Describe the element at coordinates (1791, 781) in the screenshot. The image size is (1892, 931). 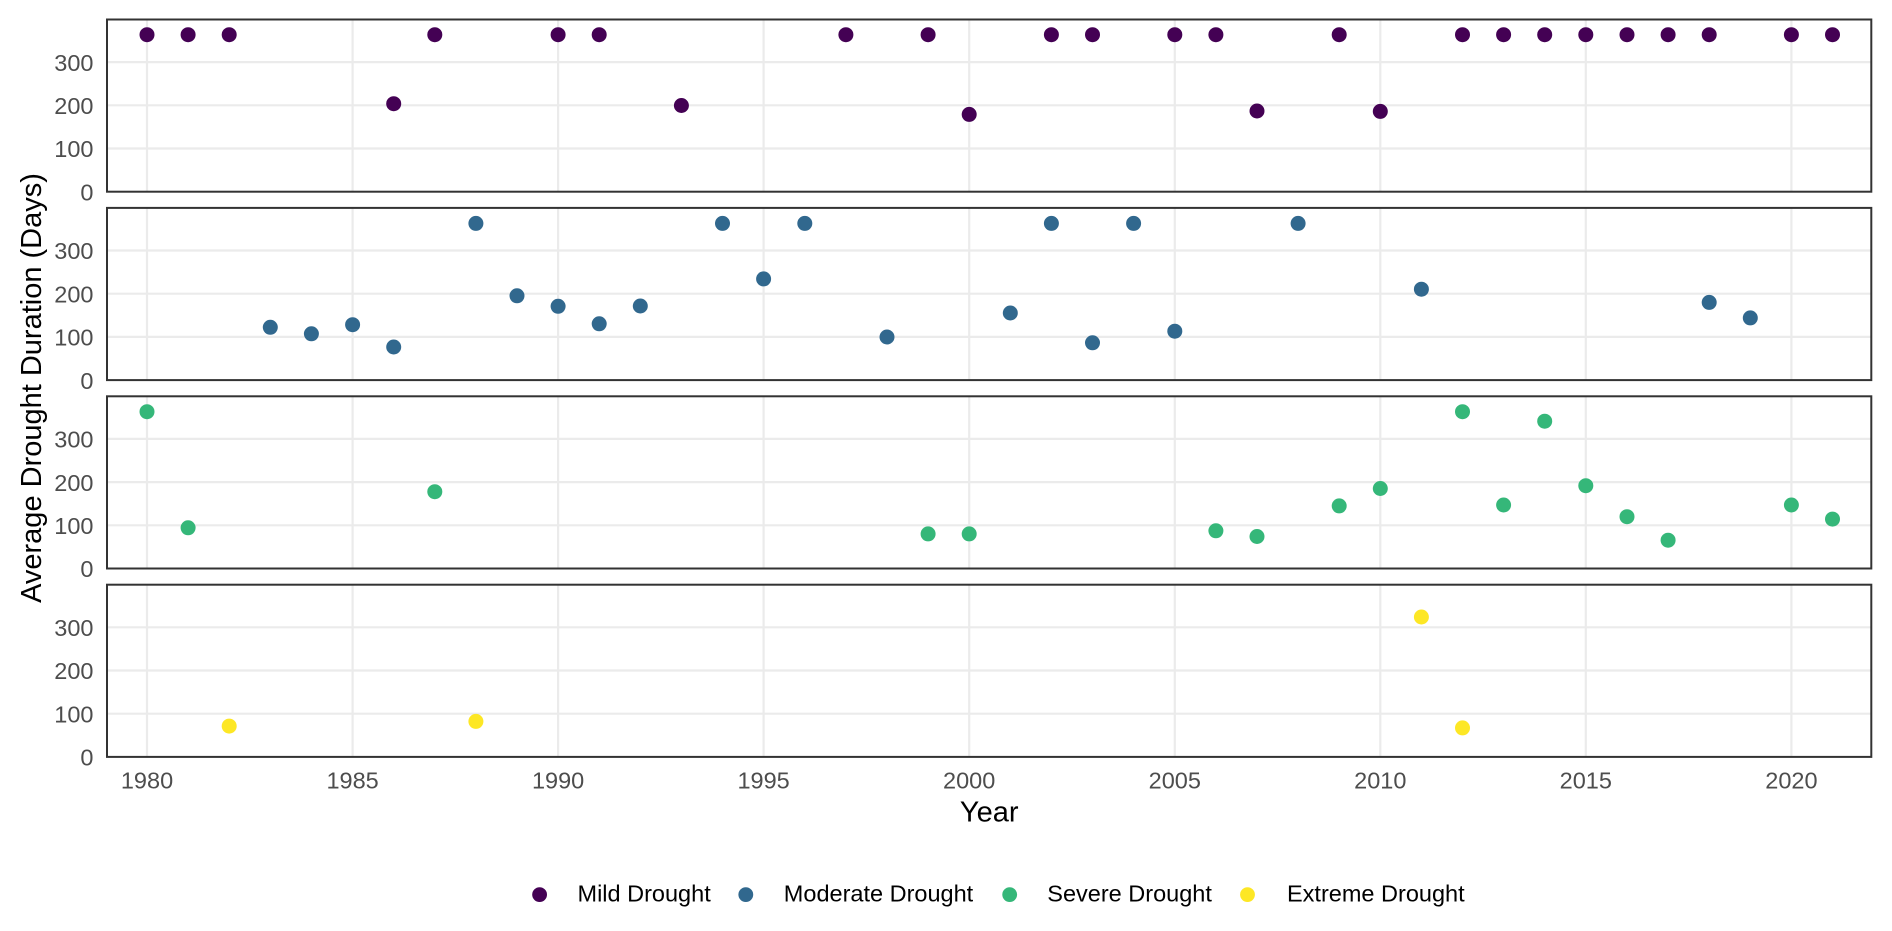
I see `svg-text: 2020` at that location.